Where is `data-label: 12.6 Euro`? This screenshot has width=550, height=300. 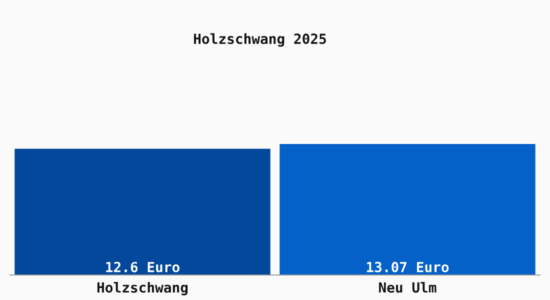 data-label: 12.6 Euro is located at coordinates (143, 267).